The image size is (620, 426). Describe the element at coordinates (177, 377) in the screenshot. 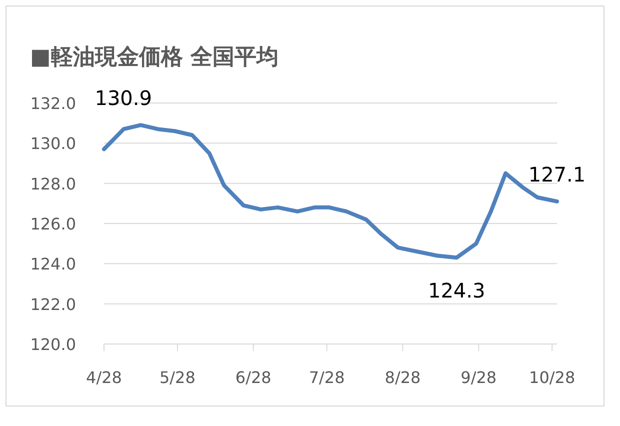

I see `x-tick-label: 5/28` at that location.